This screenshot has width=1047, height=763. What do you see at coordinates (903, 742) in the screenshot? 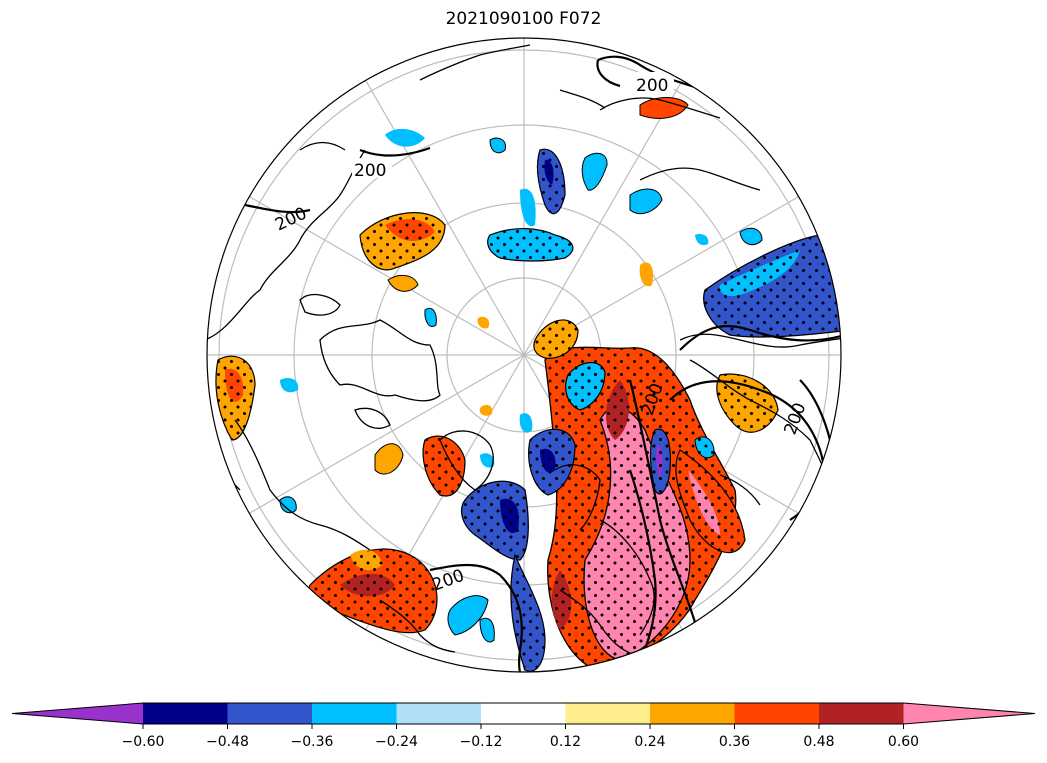
I see `colorbar-tick-label: 0.60` at bounding box center [903, 742].